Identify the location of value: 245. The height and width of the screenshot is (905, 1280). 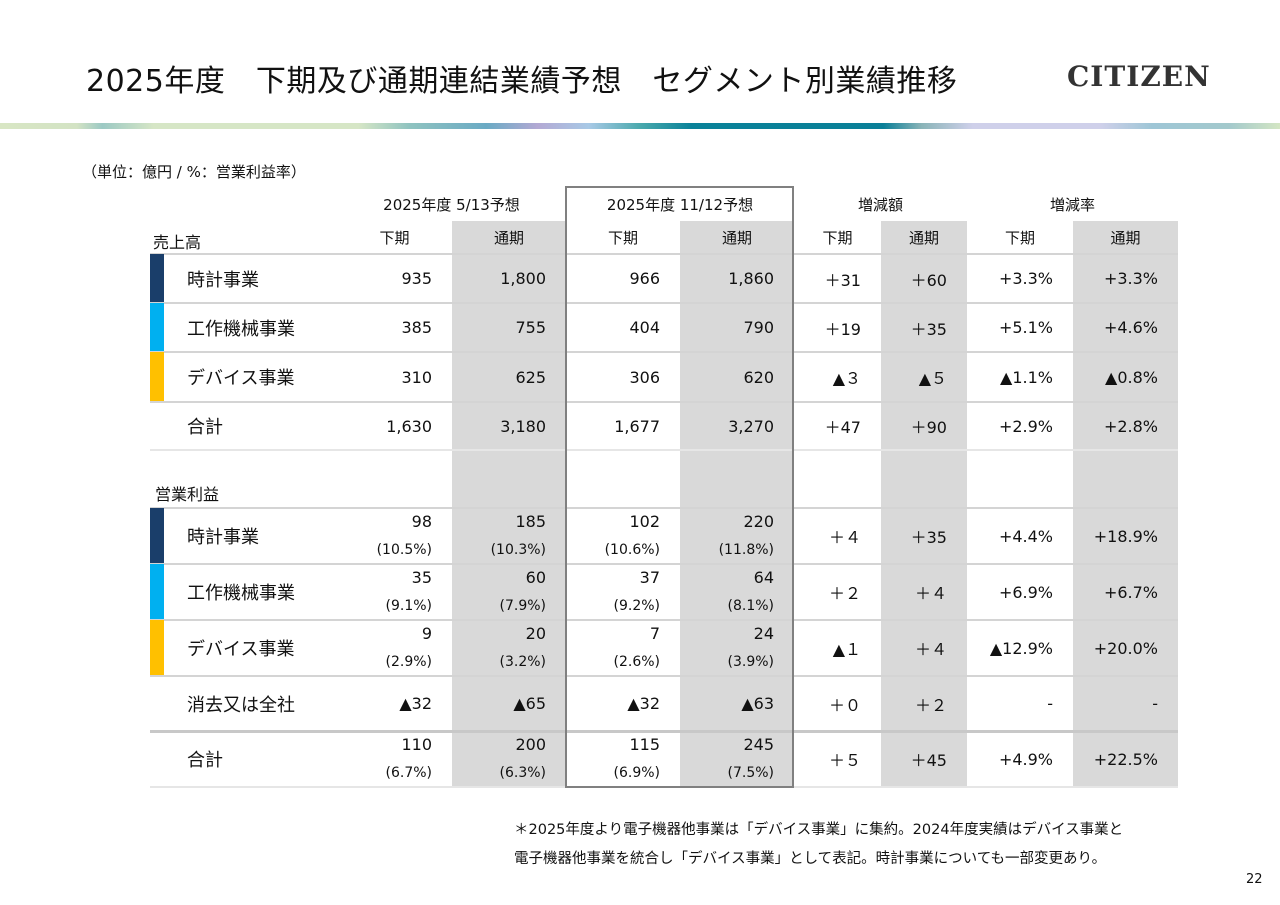
(758, 744).